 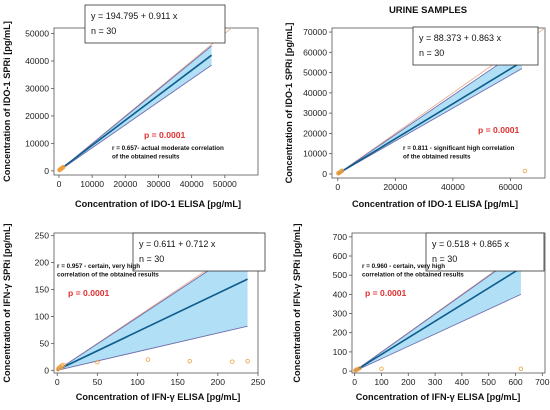 I want to click on x-tick-label: 150, so click(x=178, y=382).